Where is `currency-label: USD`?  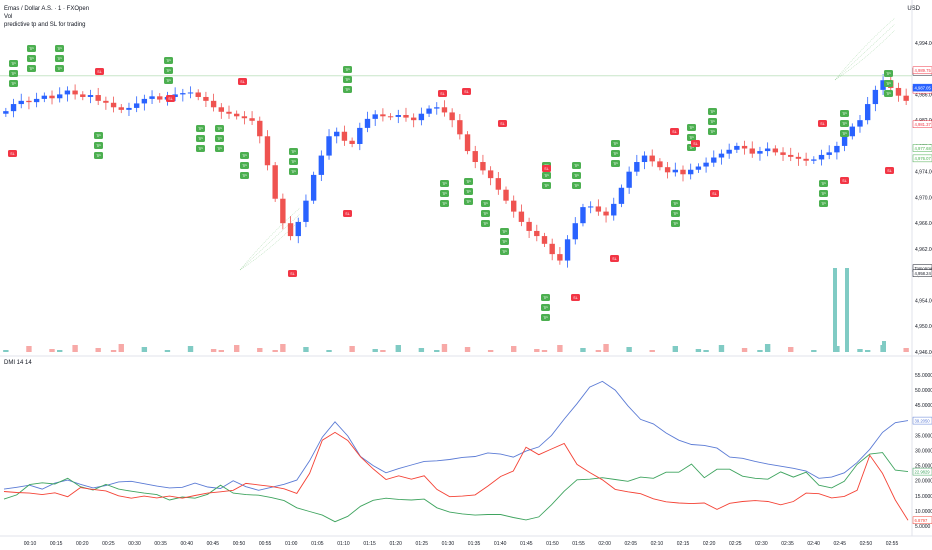 currency-label: USD is located at coordinates (913, 9).